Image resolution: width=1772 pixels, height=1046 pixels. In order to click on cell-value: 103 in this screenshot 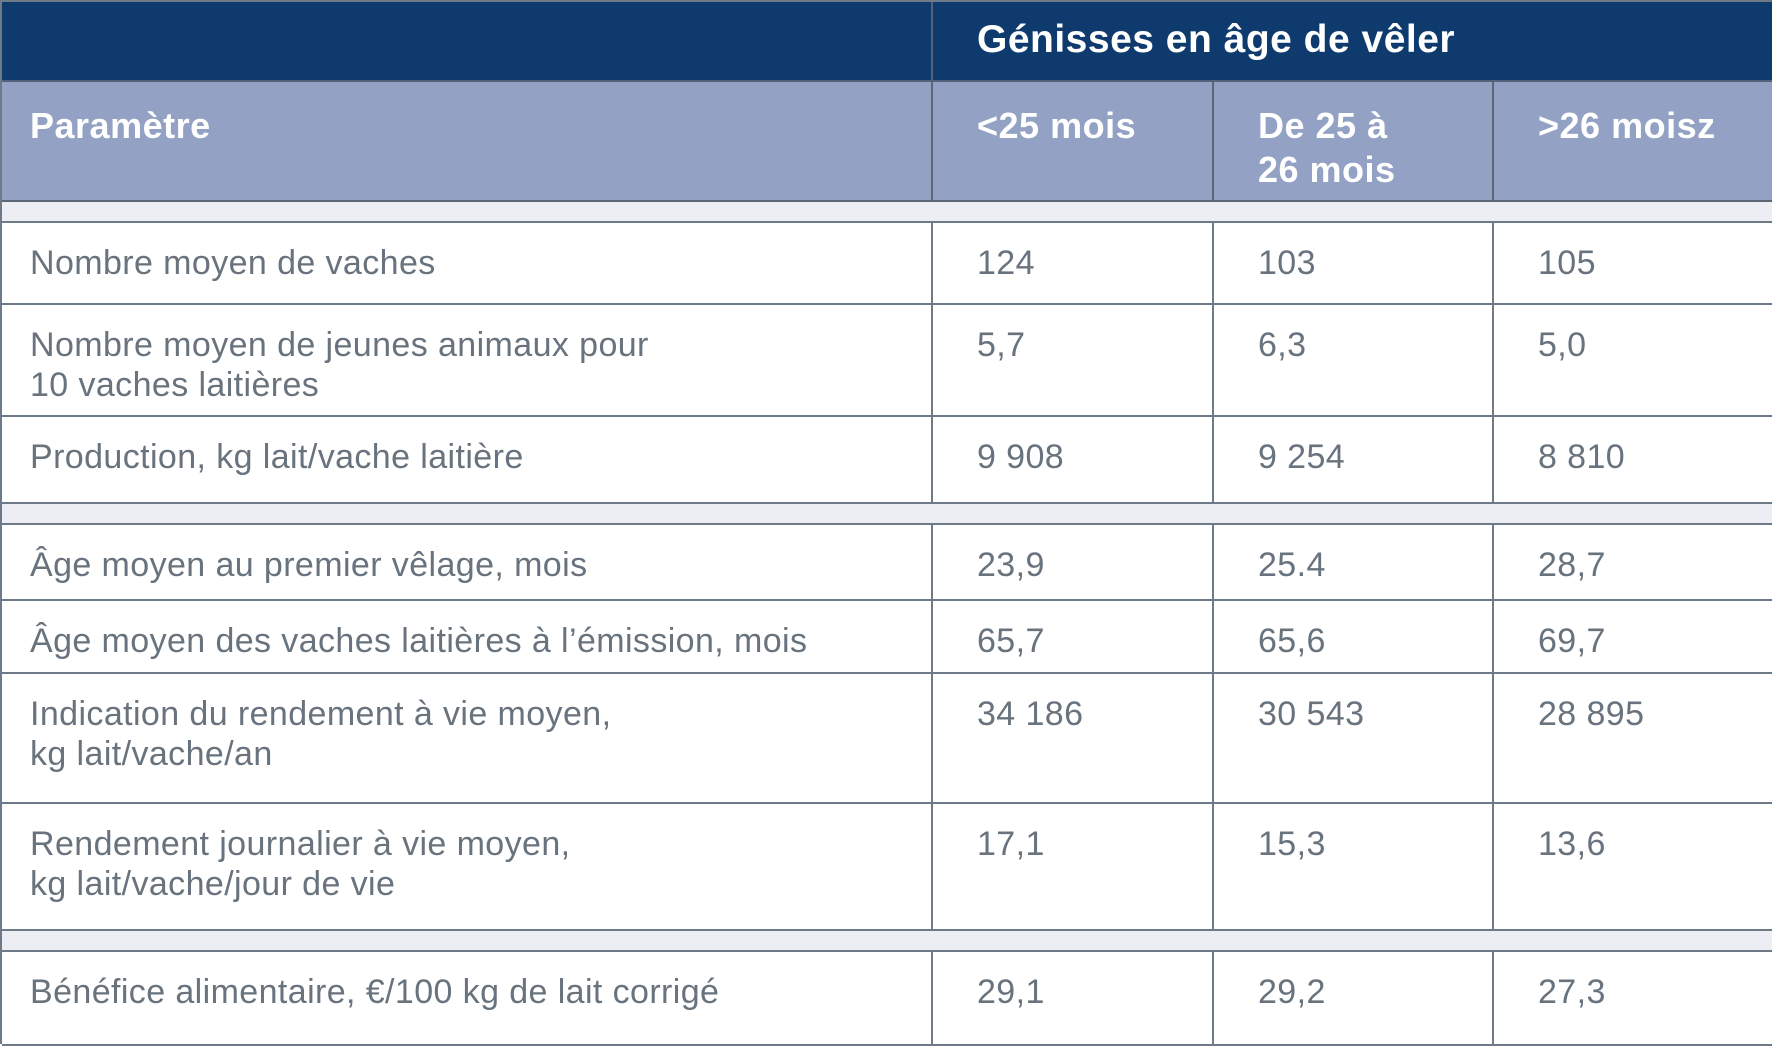, I will do `click(1354, 264)`.